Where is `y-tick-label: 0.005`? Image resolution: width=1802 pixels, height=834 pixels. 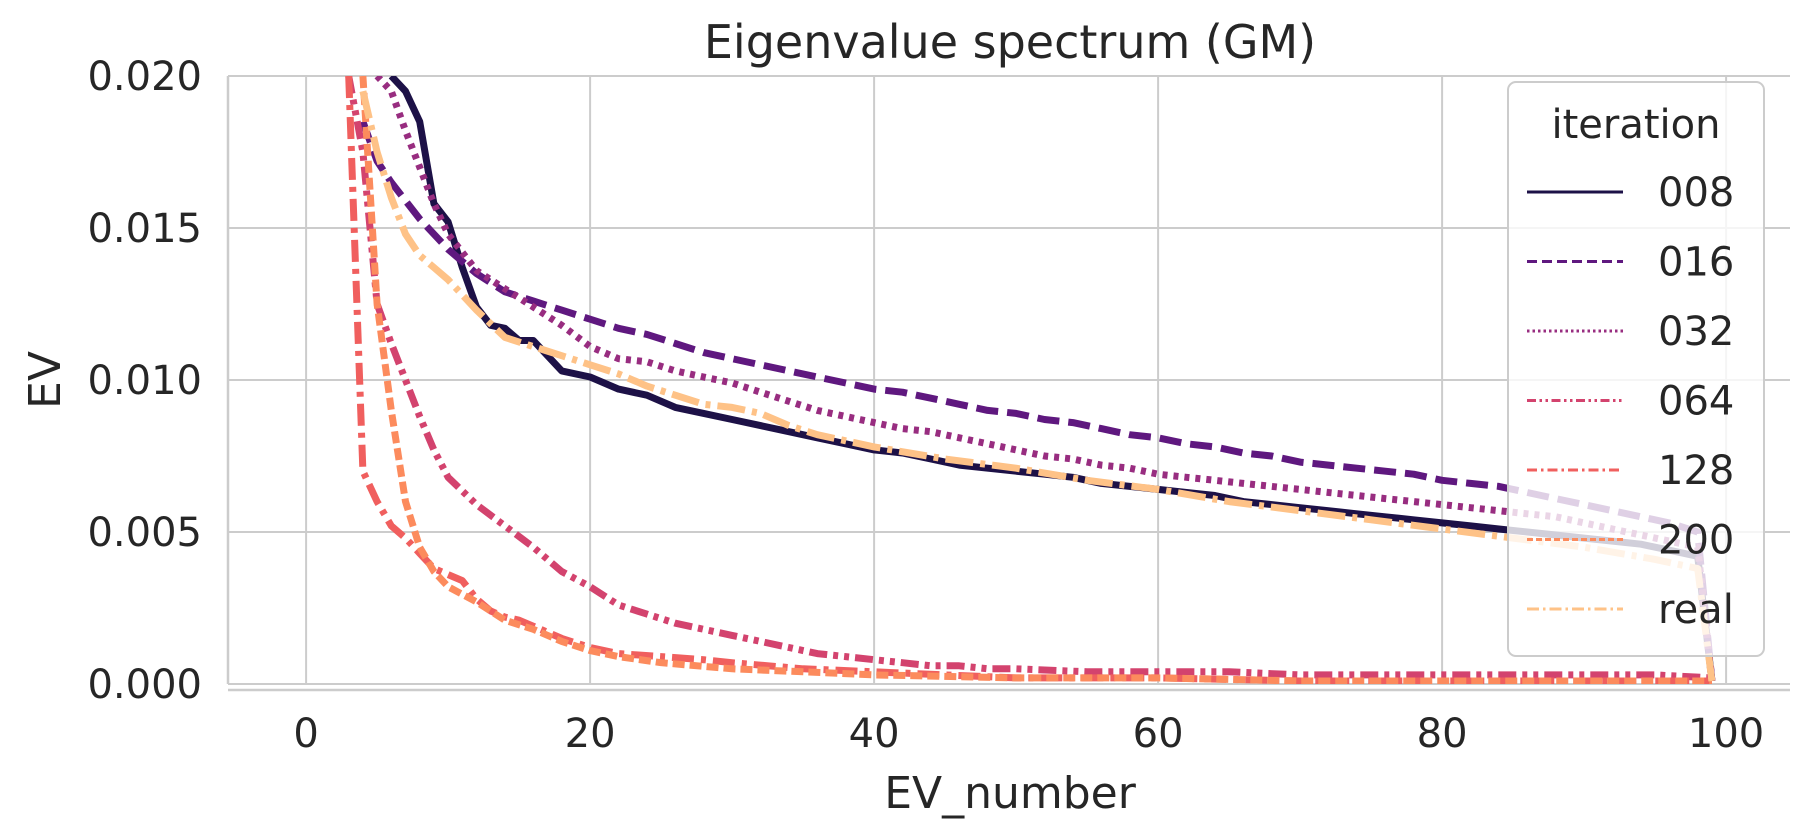
y-tick-label: 0.005 is located at coordinates (144, 533).